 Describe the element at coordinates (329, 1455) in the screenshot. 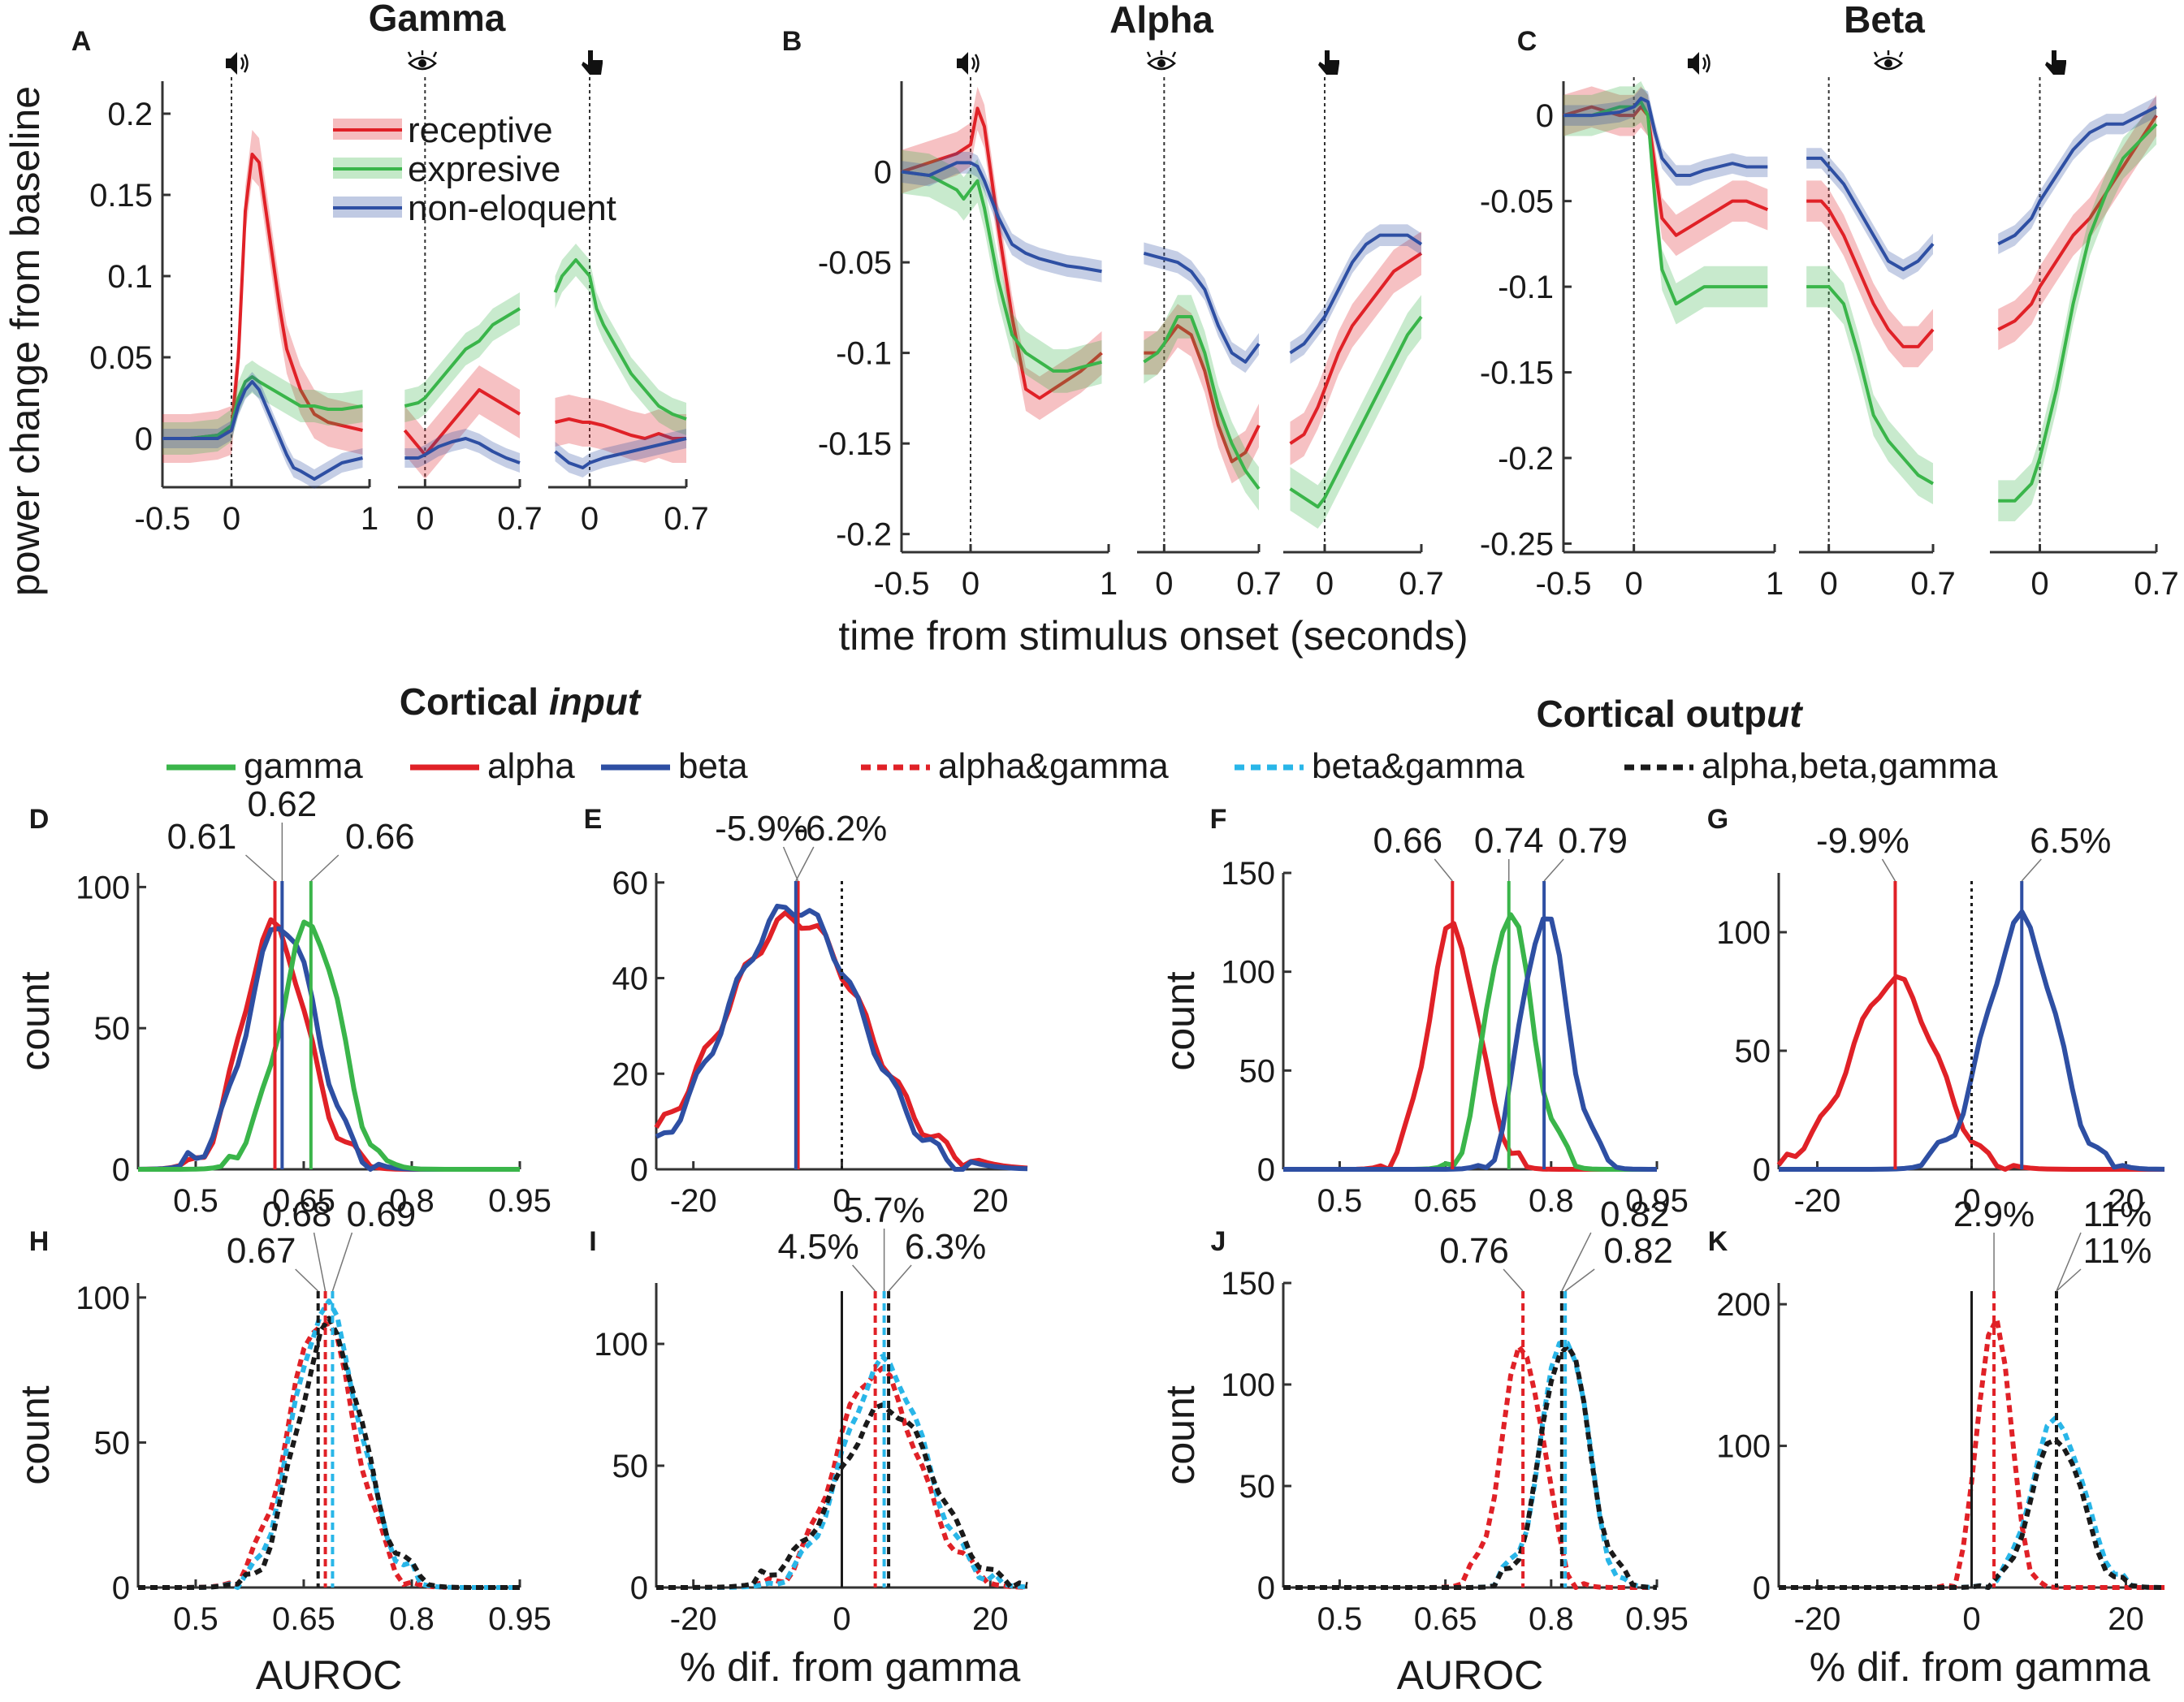

I see `curve-alpha_gamma` at that location.